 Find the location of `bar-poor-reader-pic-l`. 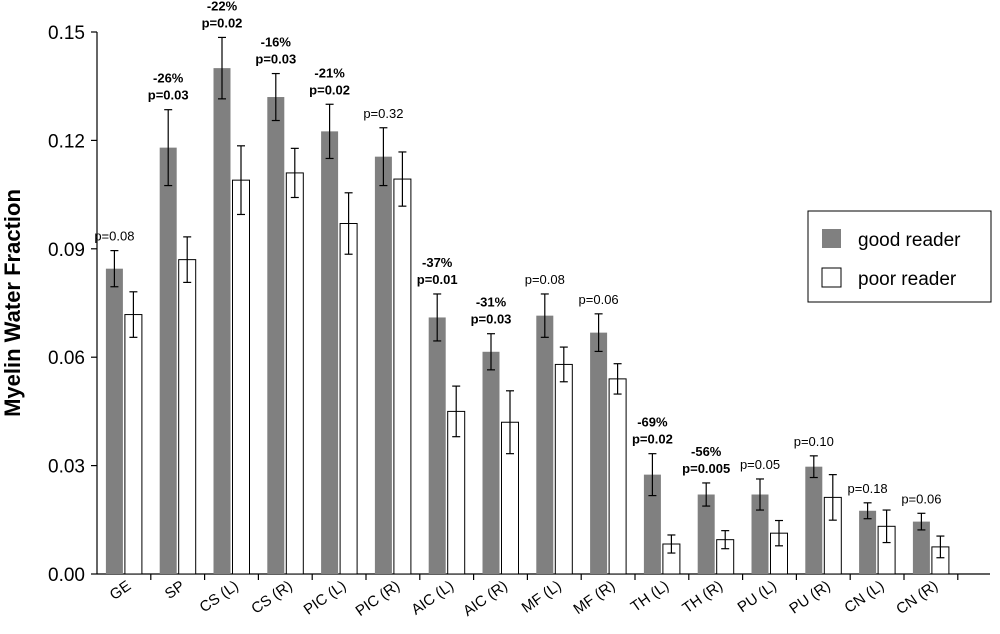

bar-poor-reader-pic-l is located at coordinates (348, 399).